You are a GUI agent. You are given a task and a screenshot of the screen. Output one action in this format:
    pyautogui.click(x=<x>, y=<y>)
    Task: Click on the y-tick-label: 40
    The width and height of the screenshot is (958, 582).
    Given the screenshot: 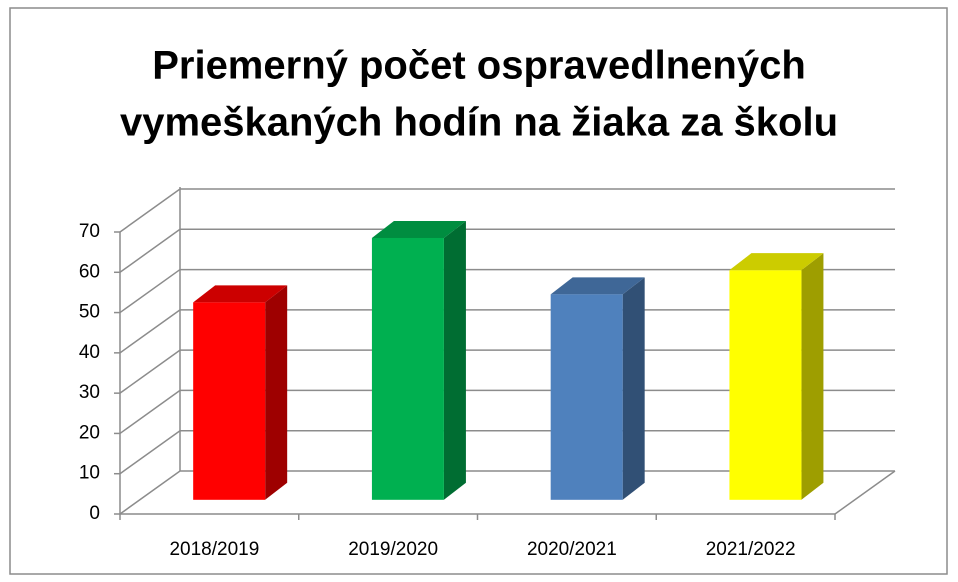 What is the action you would take?
    pyautogui.click(x=89, y=352)
    